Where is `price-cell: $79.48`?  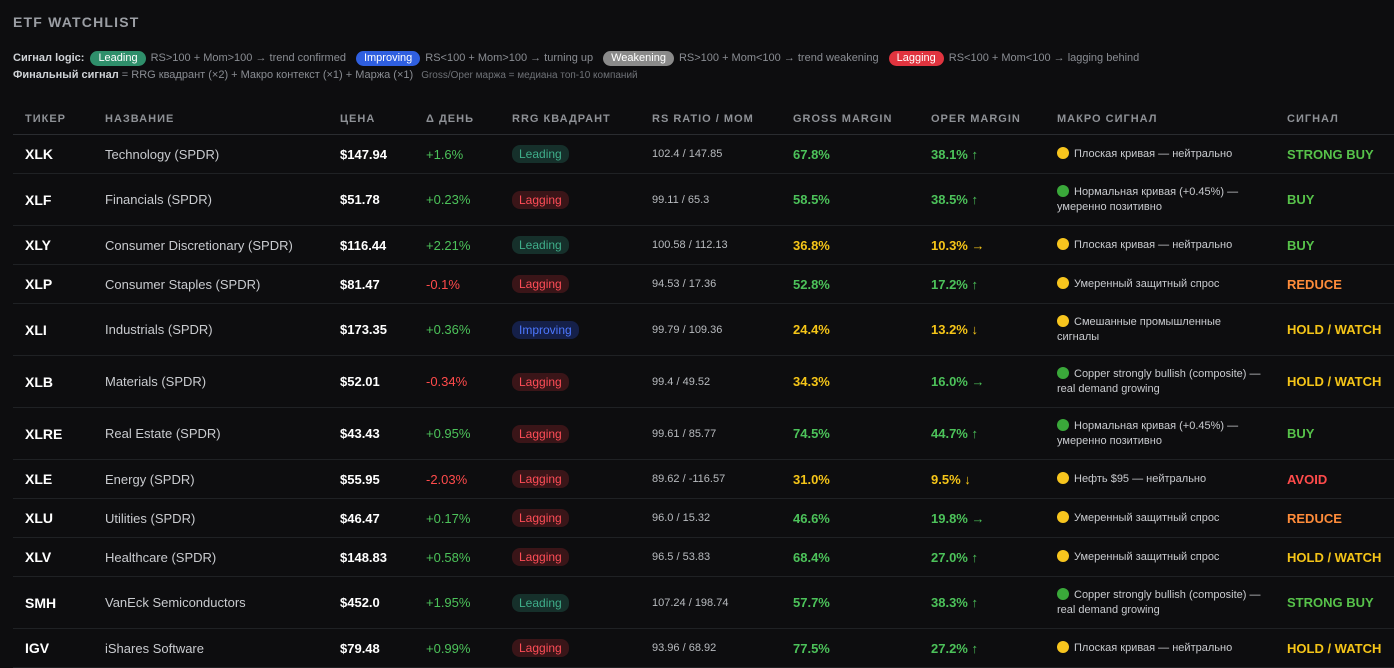 price-cell: $79.48 is located at coordinates (371, 648).